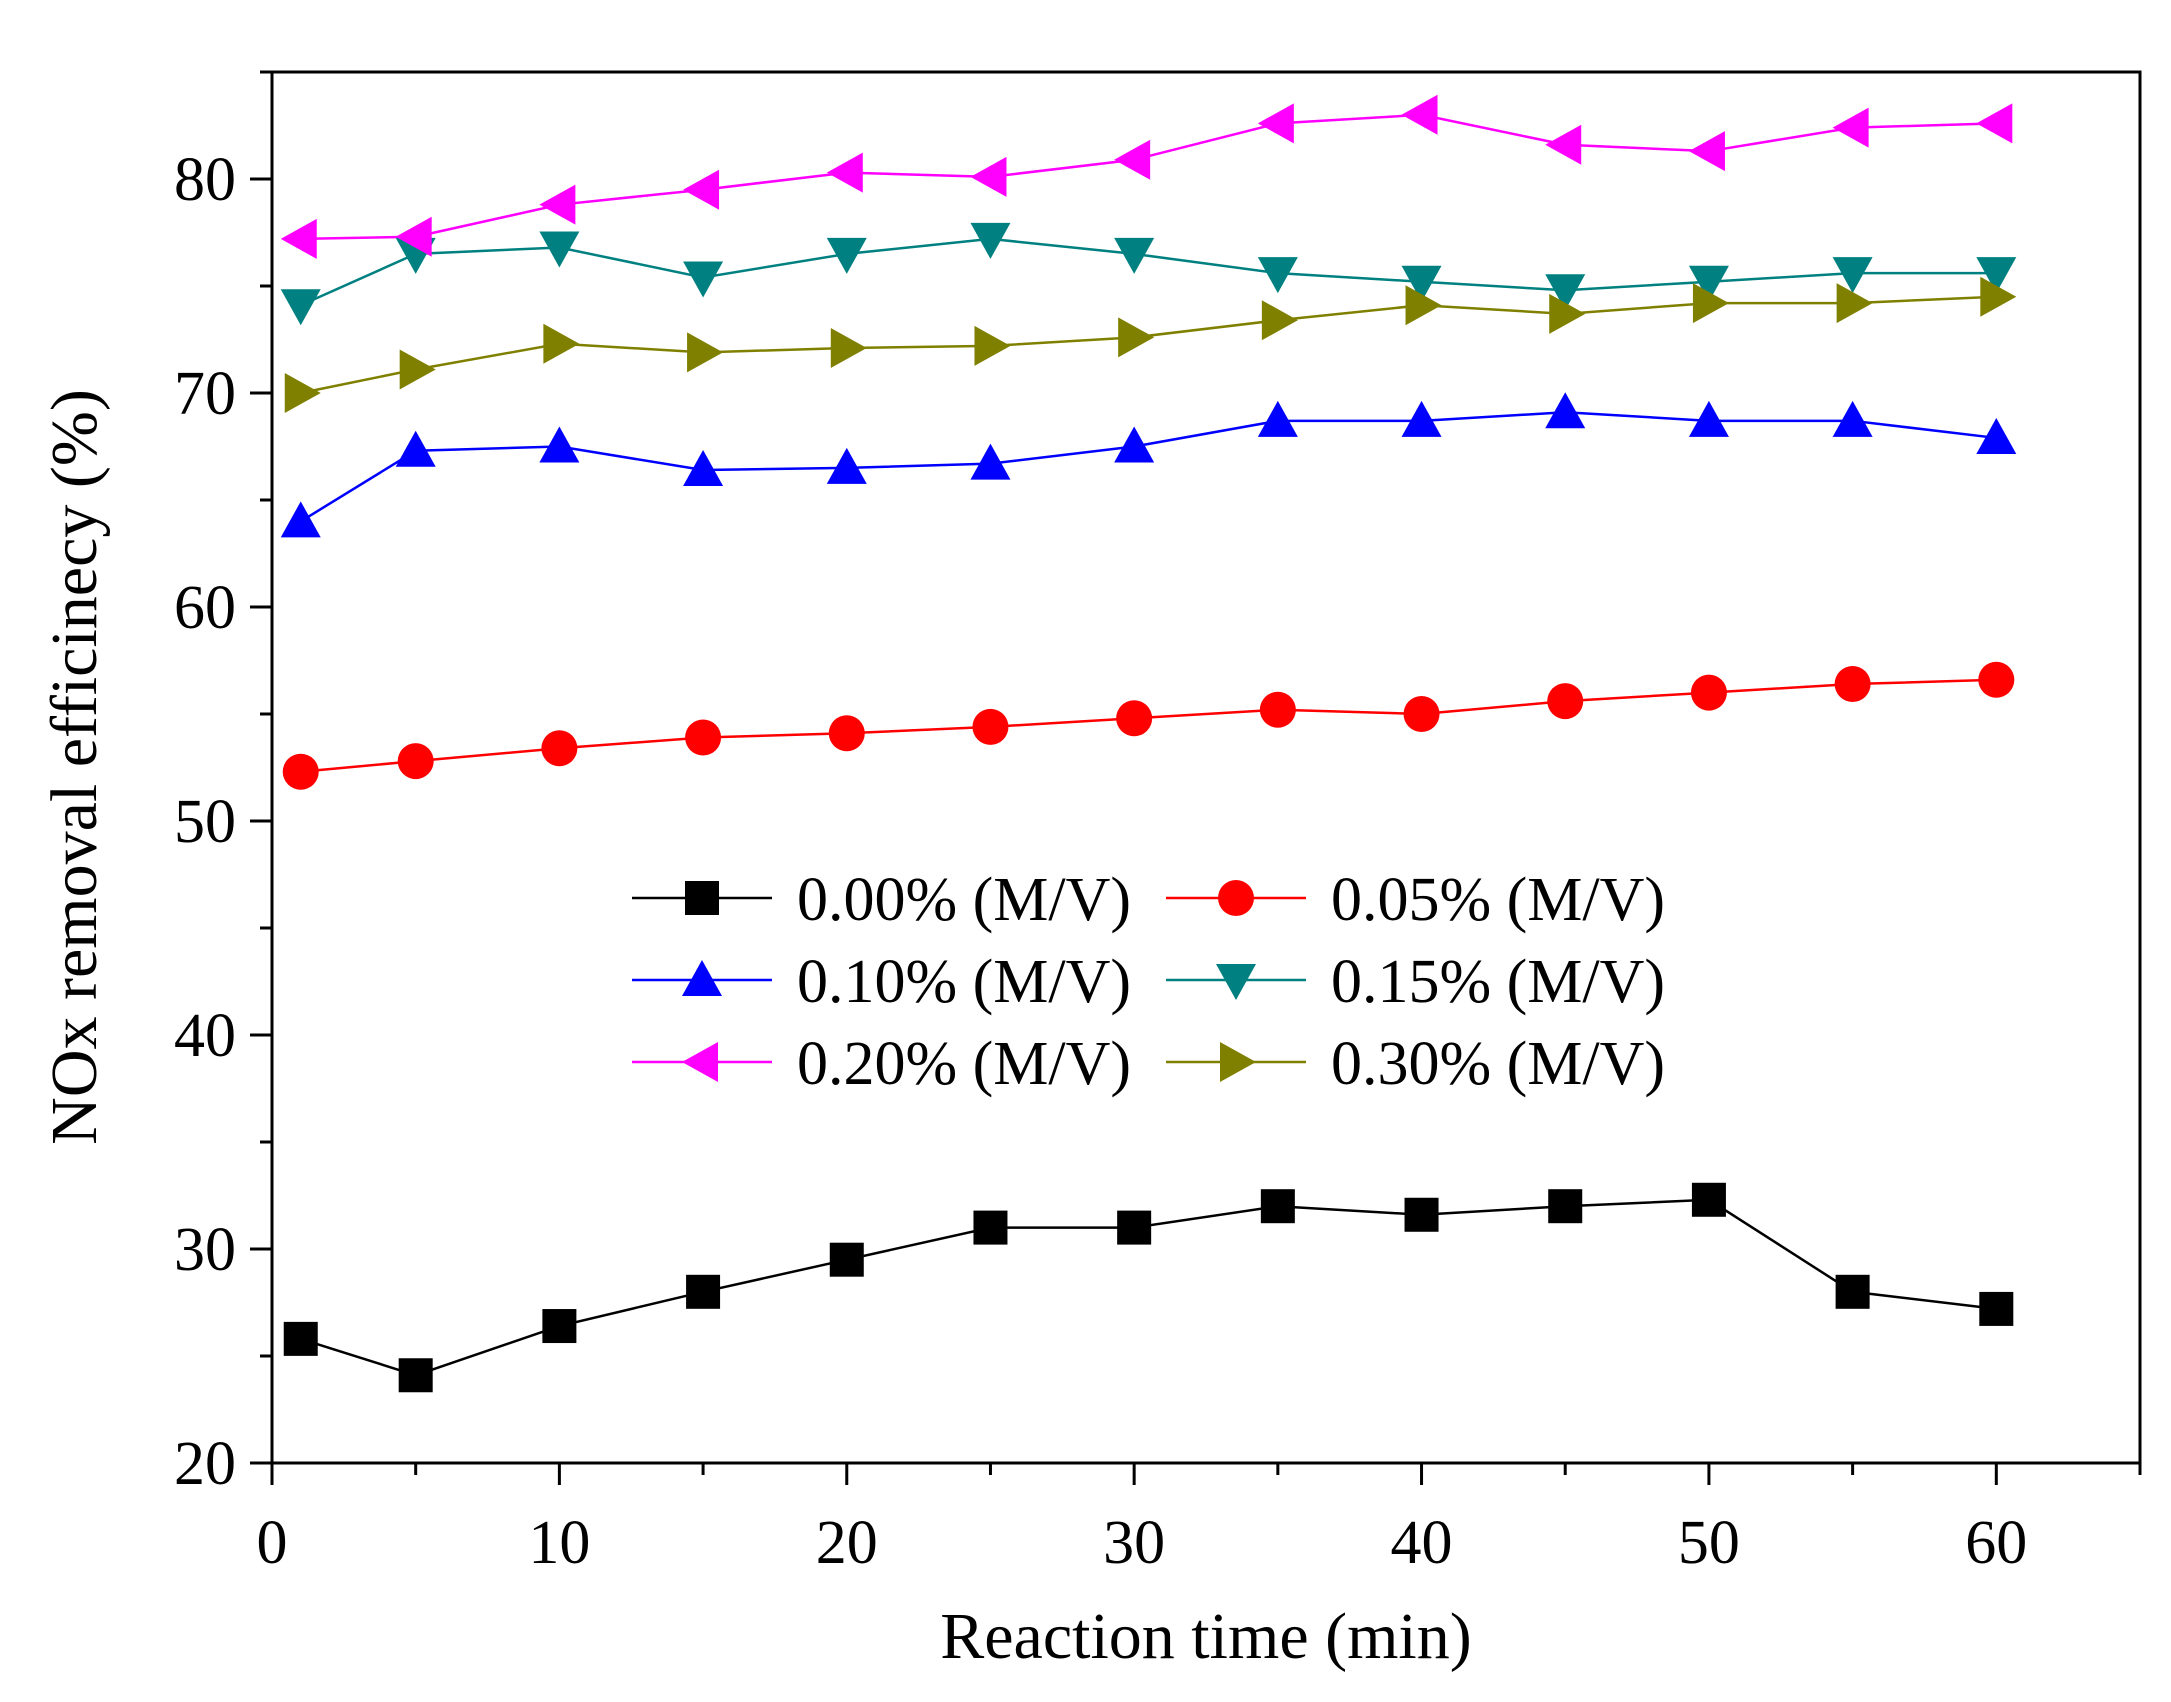 The width and height of the screenshot is (2171, 1702). I want to click on y-tick-label: 40, so click(205, 1036).